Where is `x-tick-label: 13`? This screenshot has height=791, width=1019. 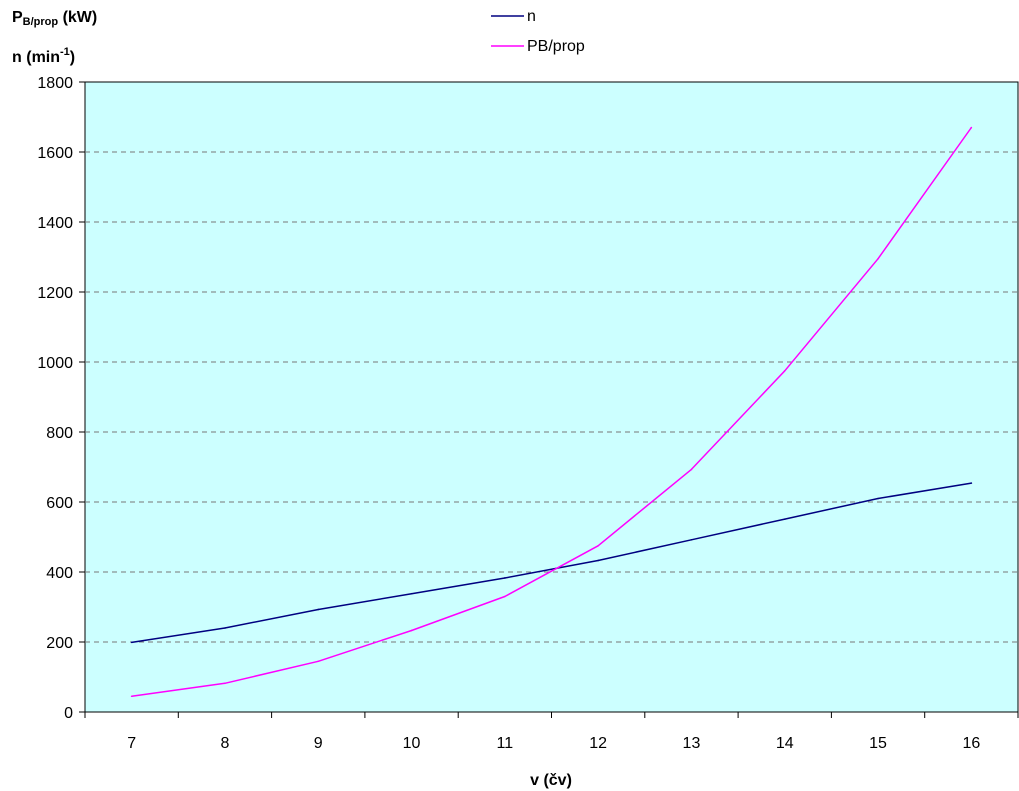
x-tick-label: 13 is located at coordinates (692, 743).